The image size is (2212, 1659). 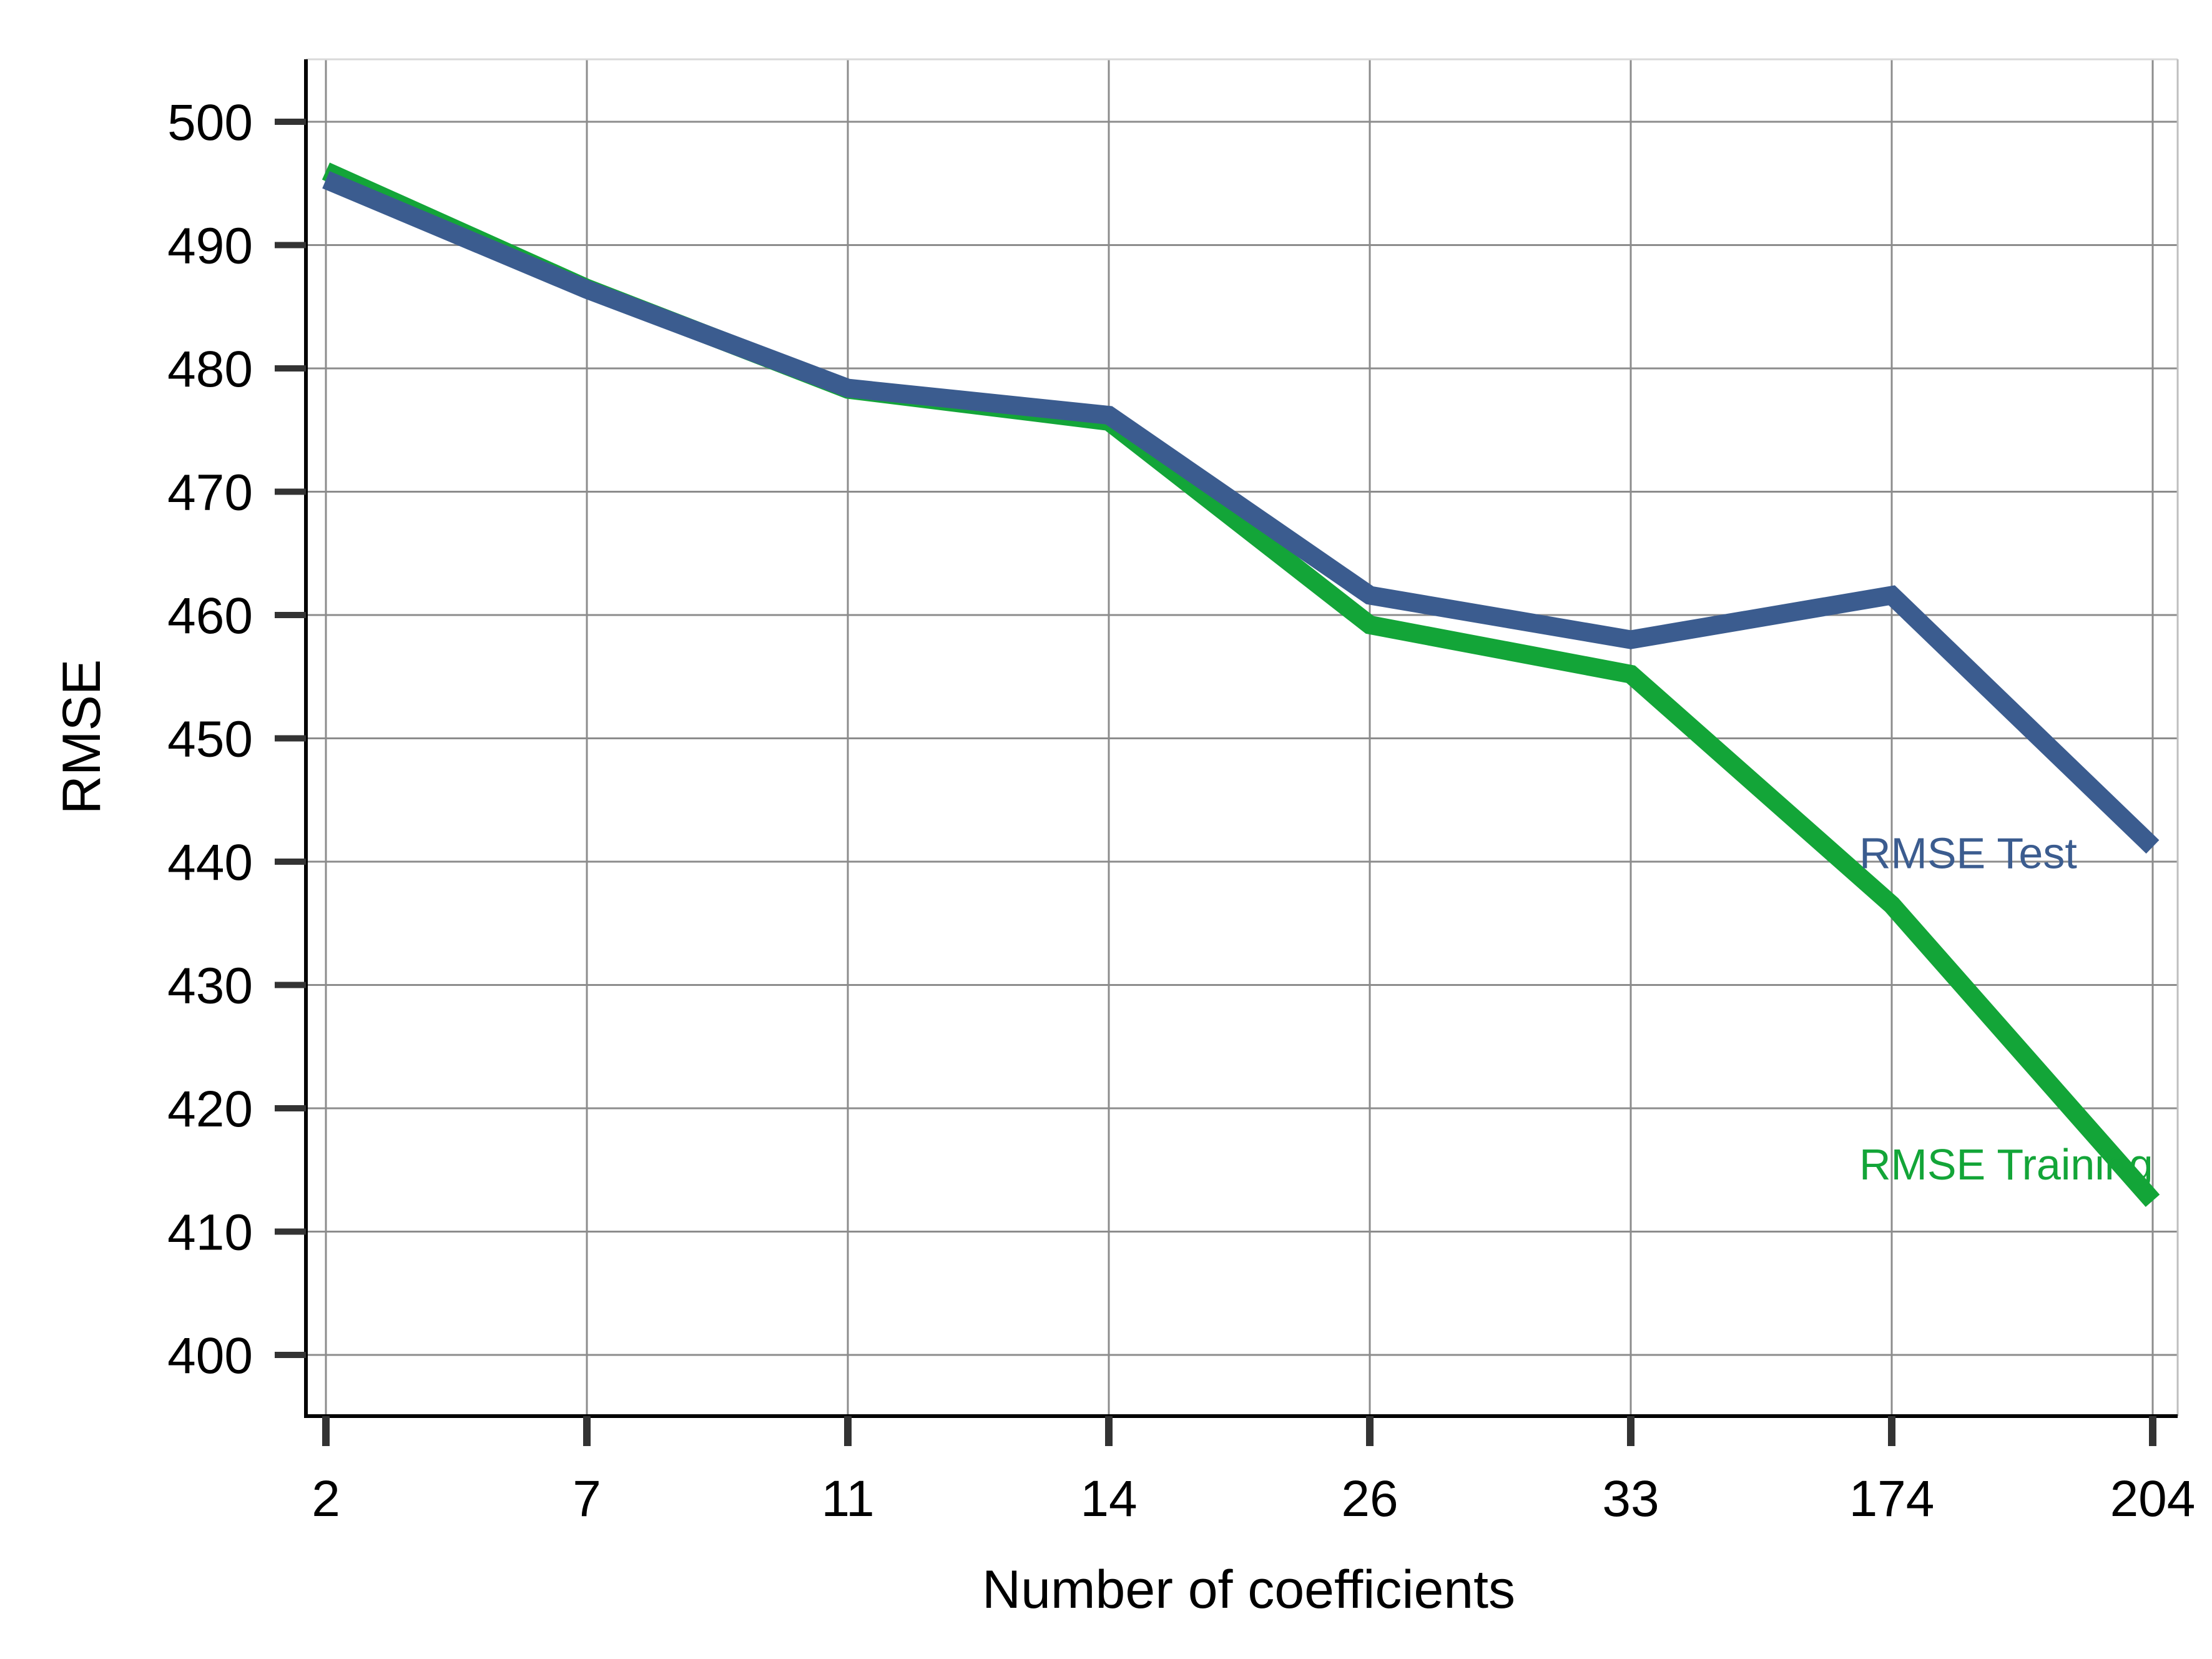 I want to click on y-tick-label: 490, so click(x=210, y=246).